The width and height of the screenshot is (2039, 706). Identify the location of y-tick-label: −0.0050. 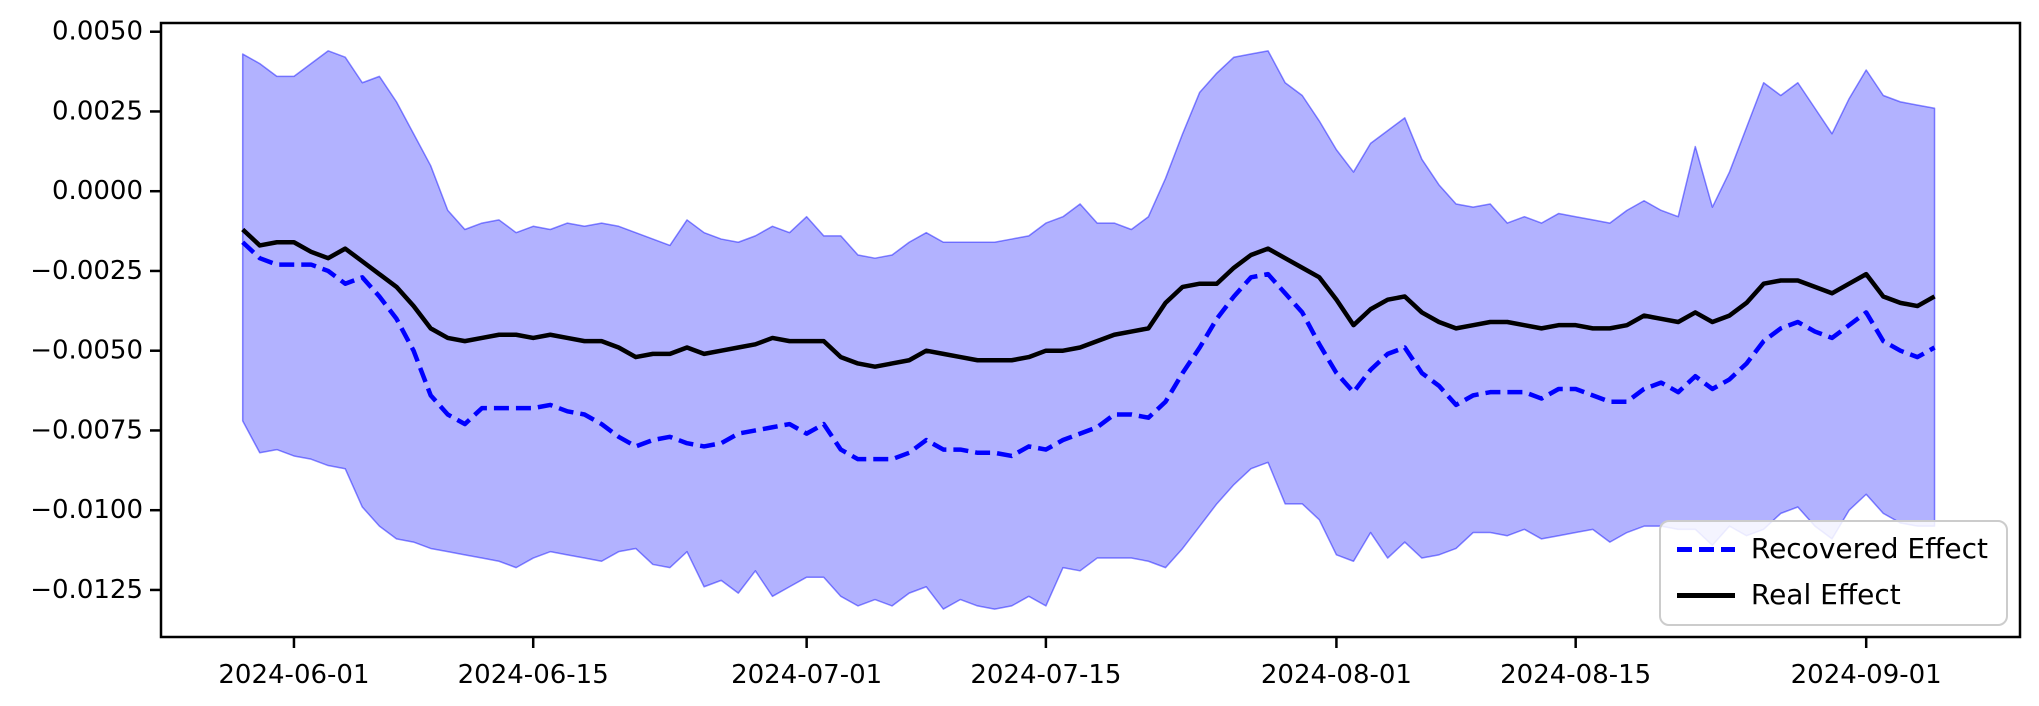
(86, 351).